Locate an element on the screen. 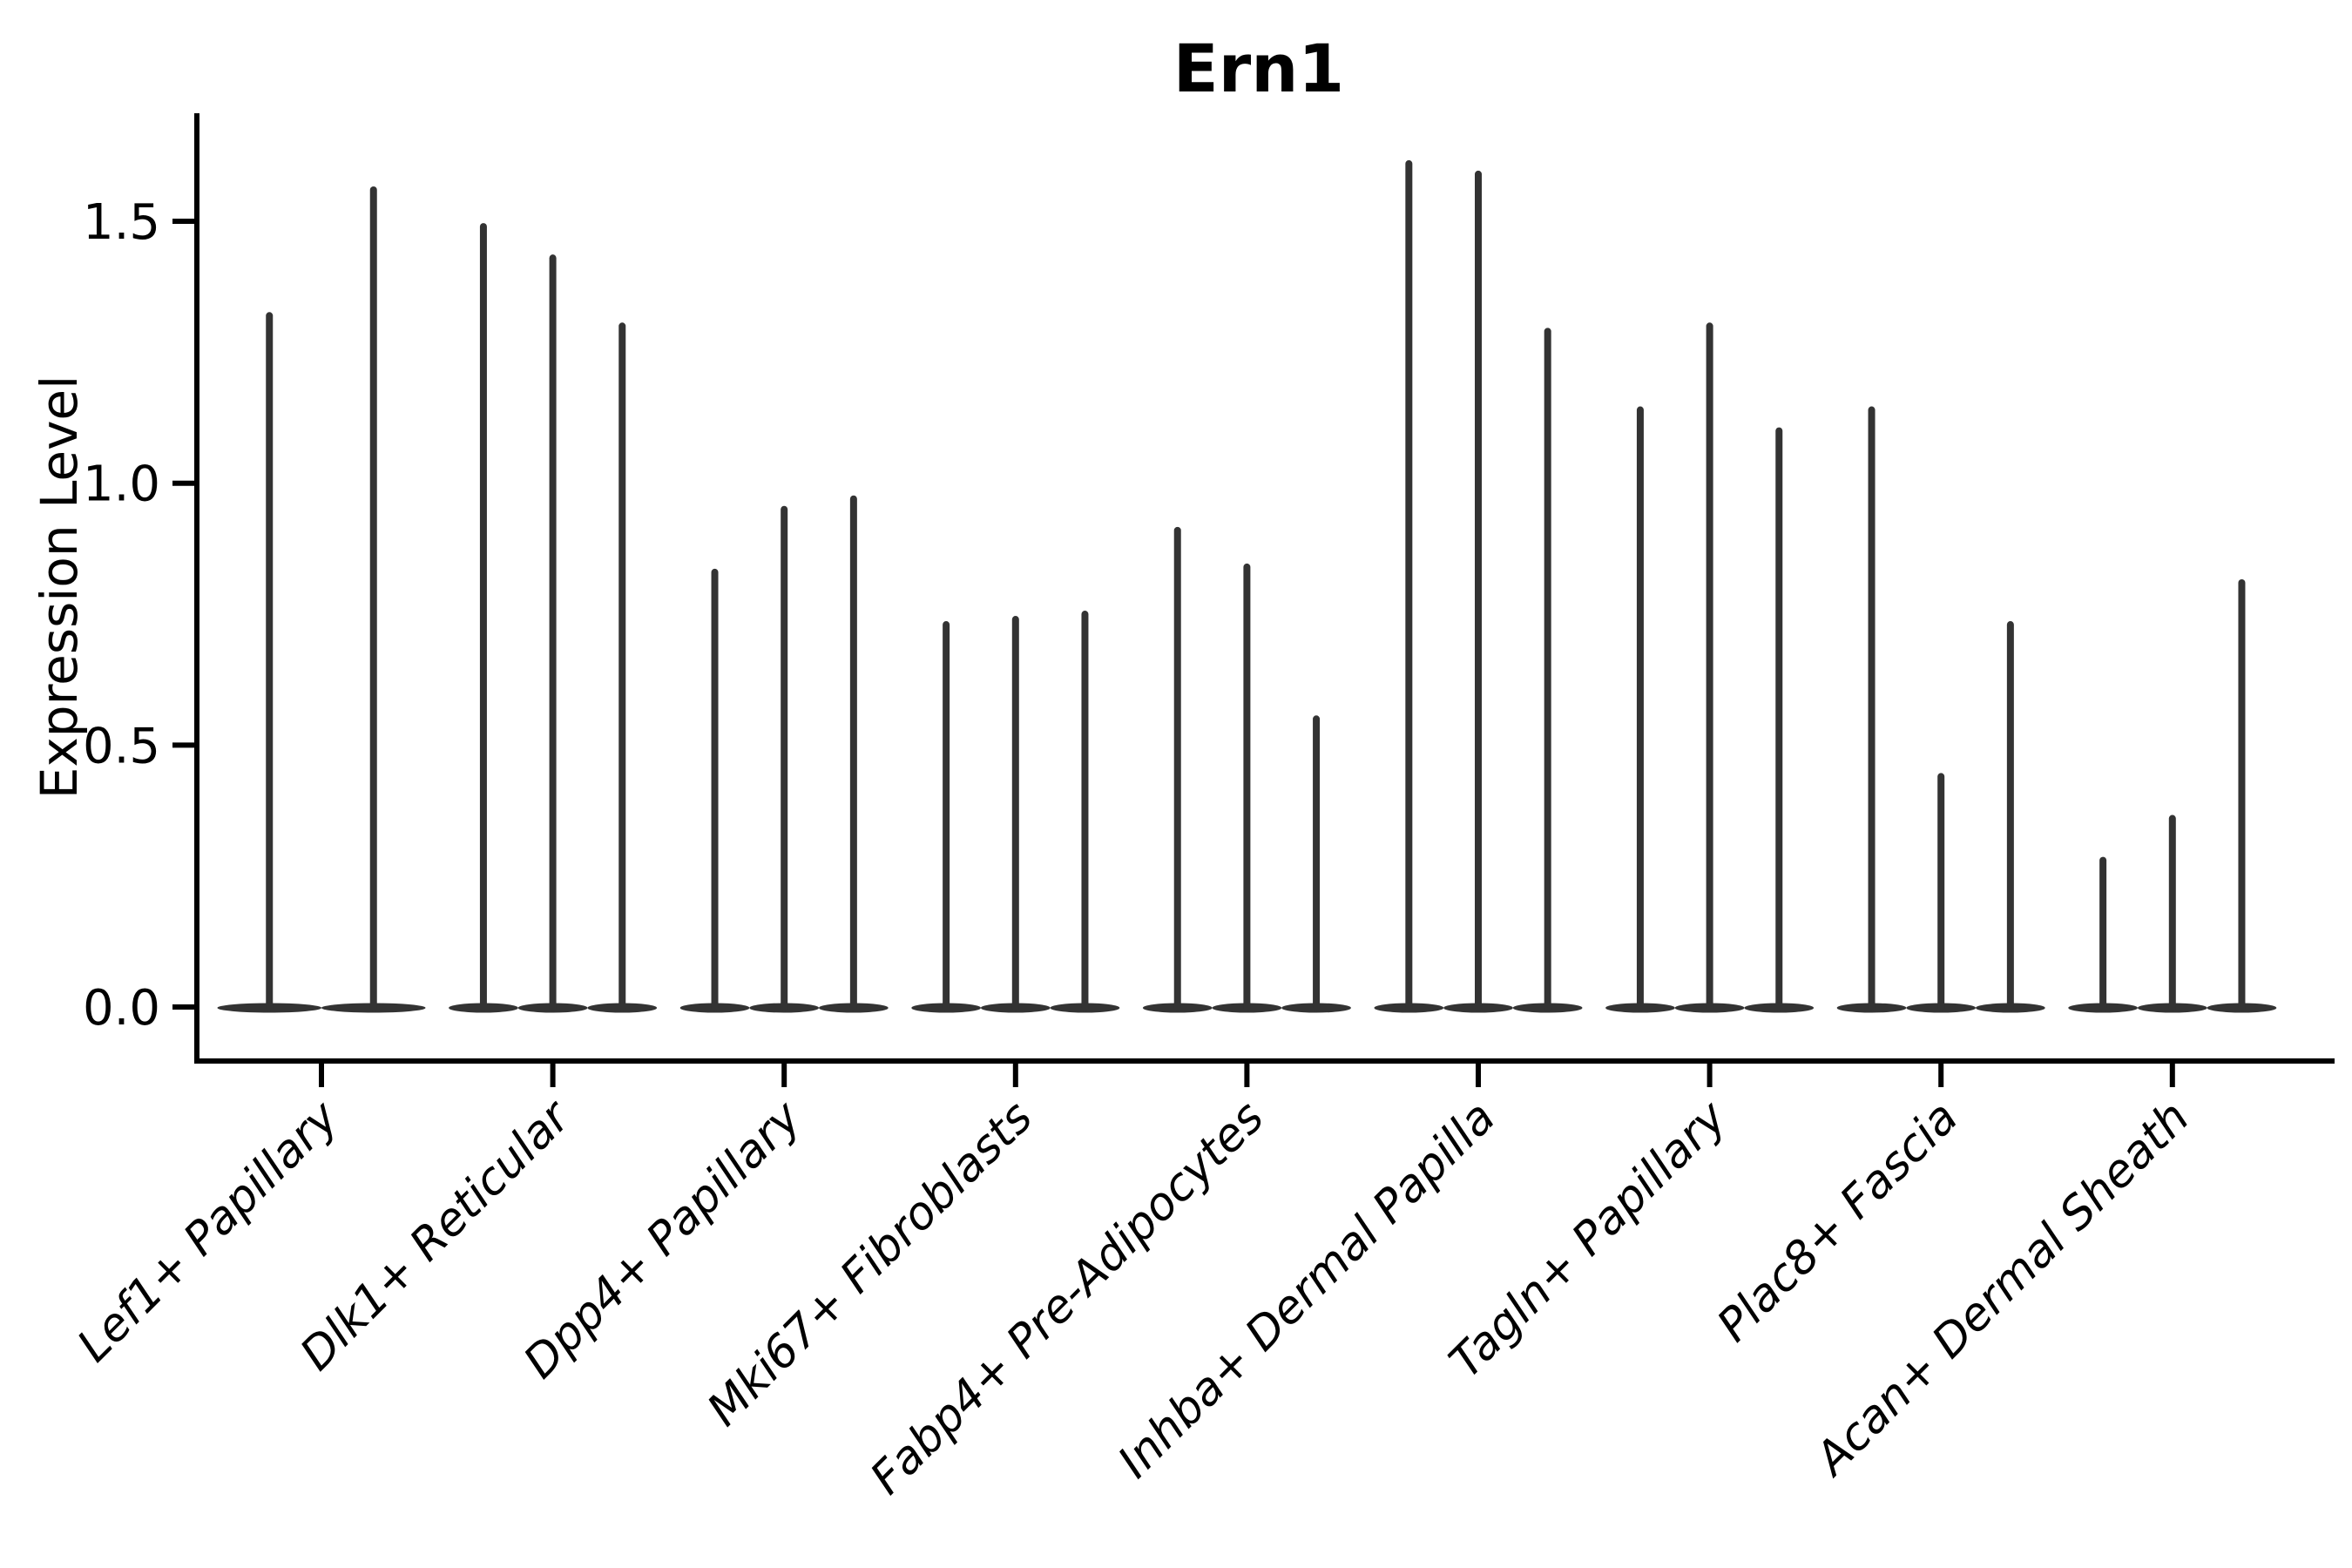 This screenshot has height=1568, width=2352. y-axis-label: Expression Level is located at coordinates (59, 587).